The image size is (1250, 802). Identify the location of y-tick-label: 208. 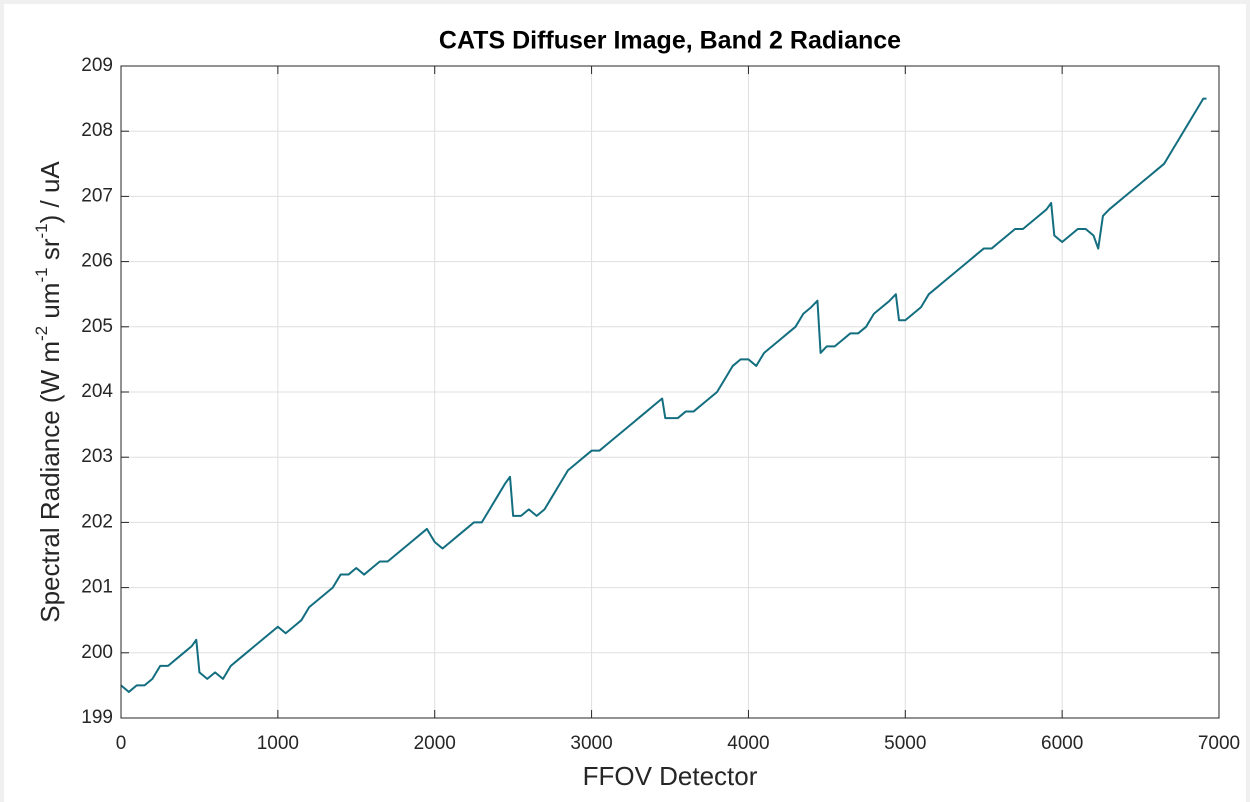
(97, 130).